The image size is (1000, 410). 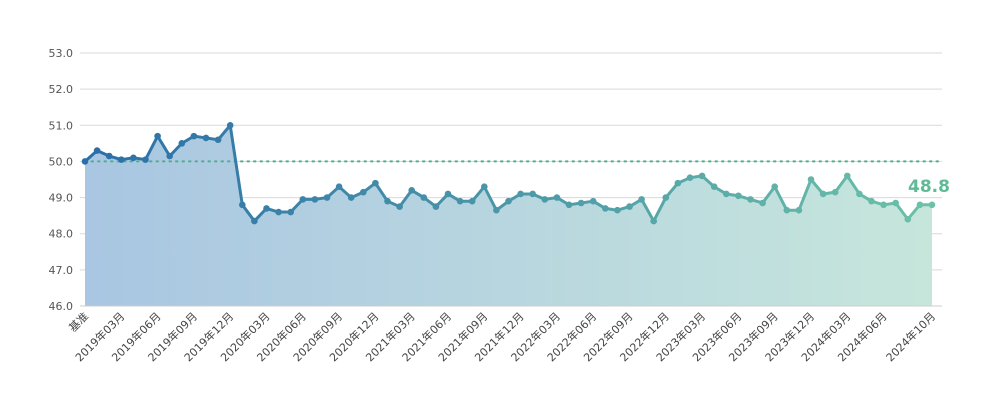 I want to click on y-tick-label: 51.0, so click(x=61, y=125).